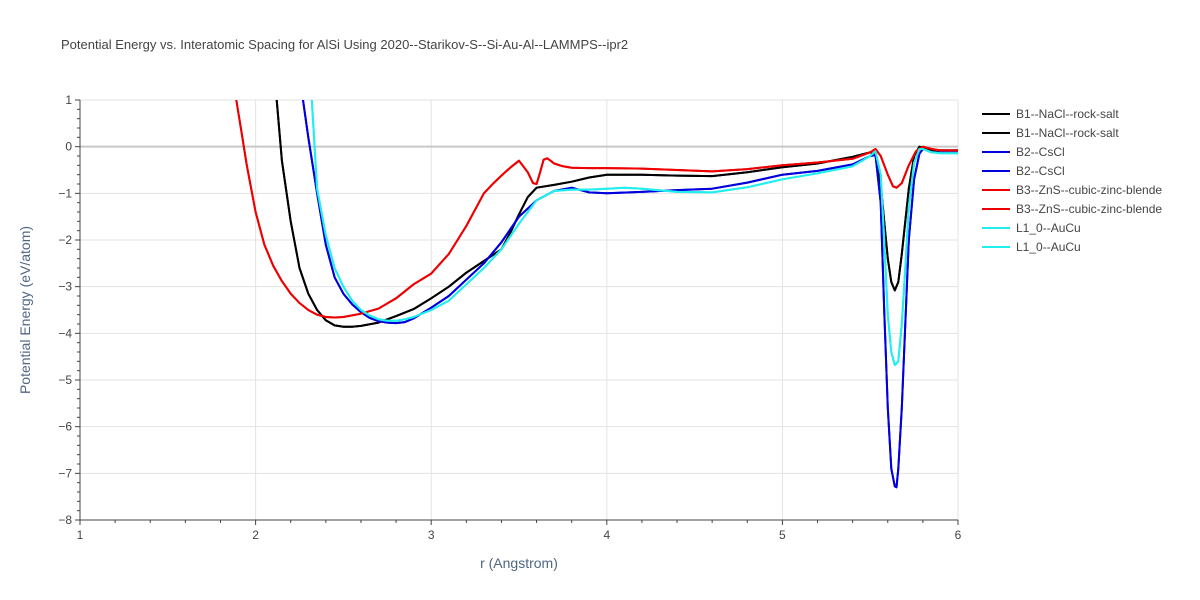  Describe the element at coordinates (65, 427) in the screenshot. I see `y-tick-label: −6` at that location.